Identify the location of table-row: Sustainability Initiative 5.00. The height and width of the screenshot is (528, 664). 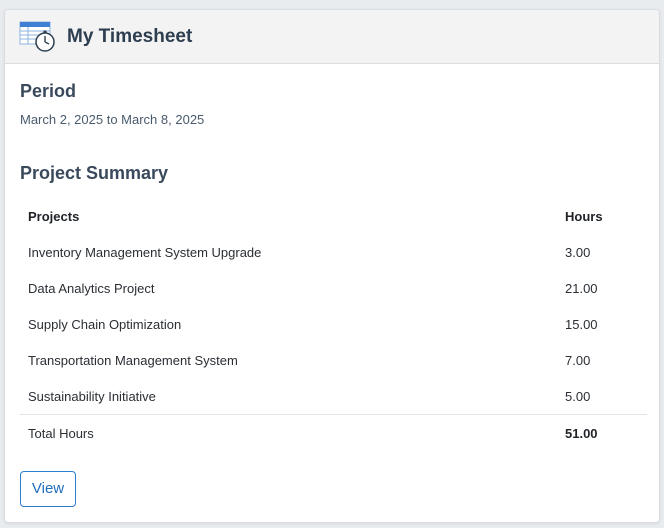
(333, 396).